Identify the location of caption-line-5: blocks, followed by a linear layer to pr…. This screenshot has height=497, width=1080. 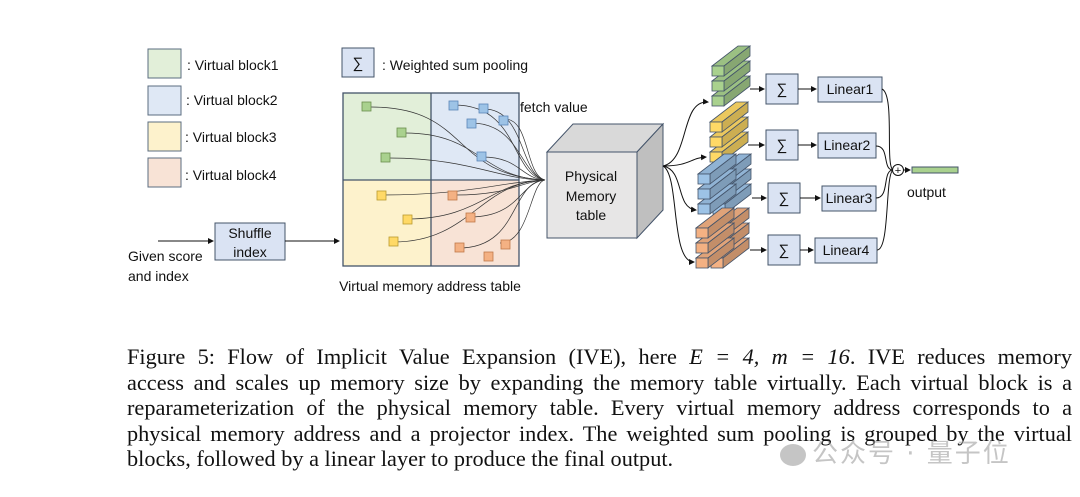
(400, 459).